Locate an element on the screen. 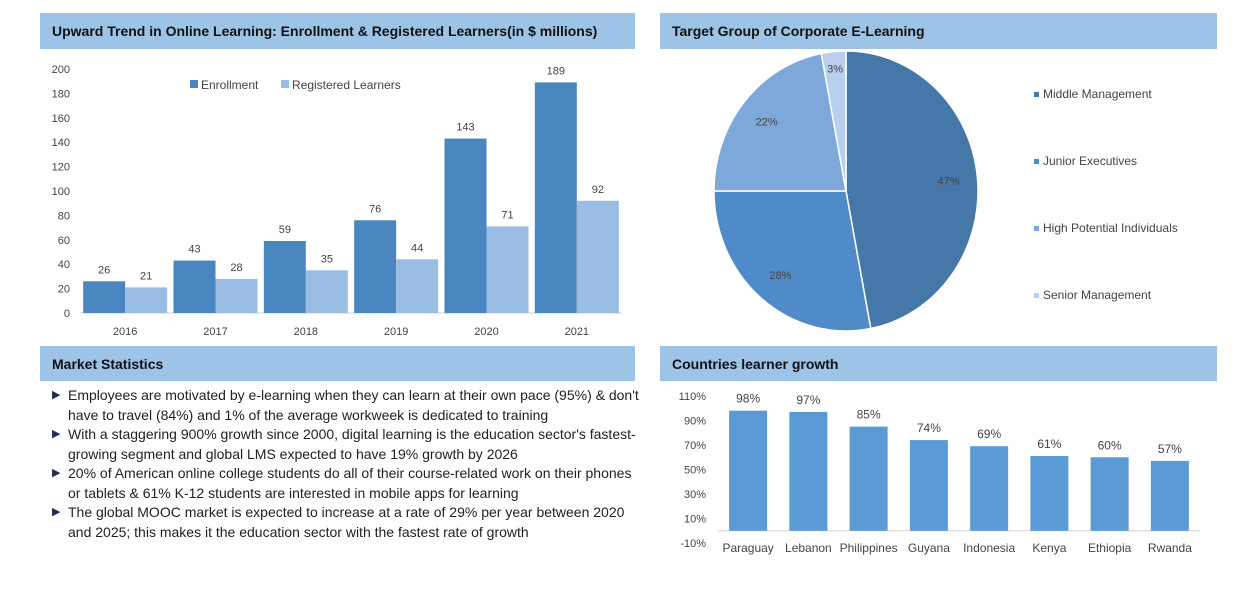 Image resolution: width=1246 pixels, height=594 pixels. x-tick-label: 2019 is located at coordinates (396, 332).